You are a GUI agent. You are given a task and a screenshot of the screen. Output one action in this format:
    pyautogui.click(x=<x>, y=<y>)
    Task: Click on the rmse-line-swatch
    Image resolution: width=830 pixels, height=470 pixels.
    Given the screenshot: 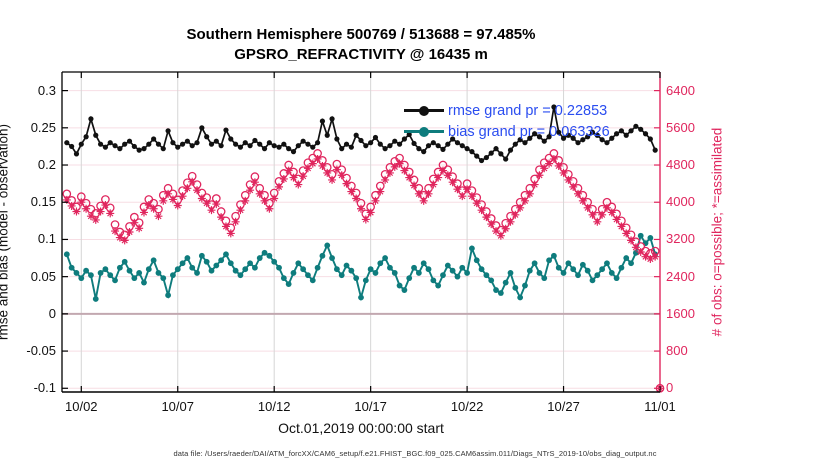 What is the action you would take?
    pyautogui.click(x=424, y=110)
    